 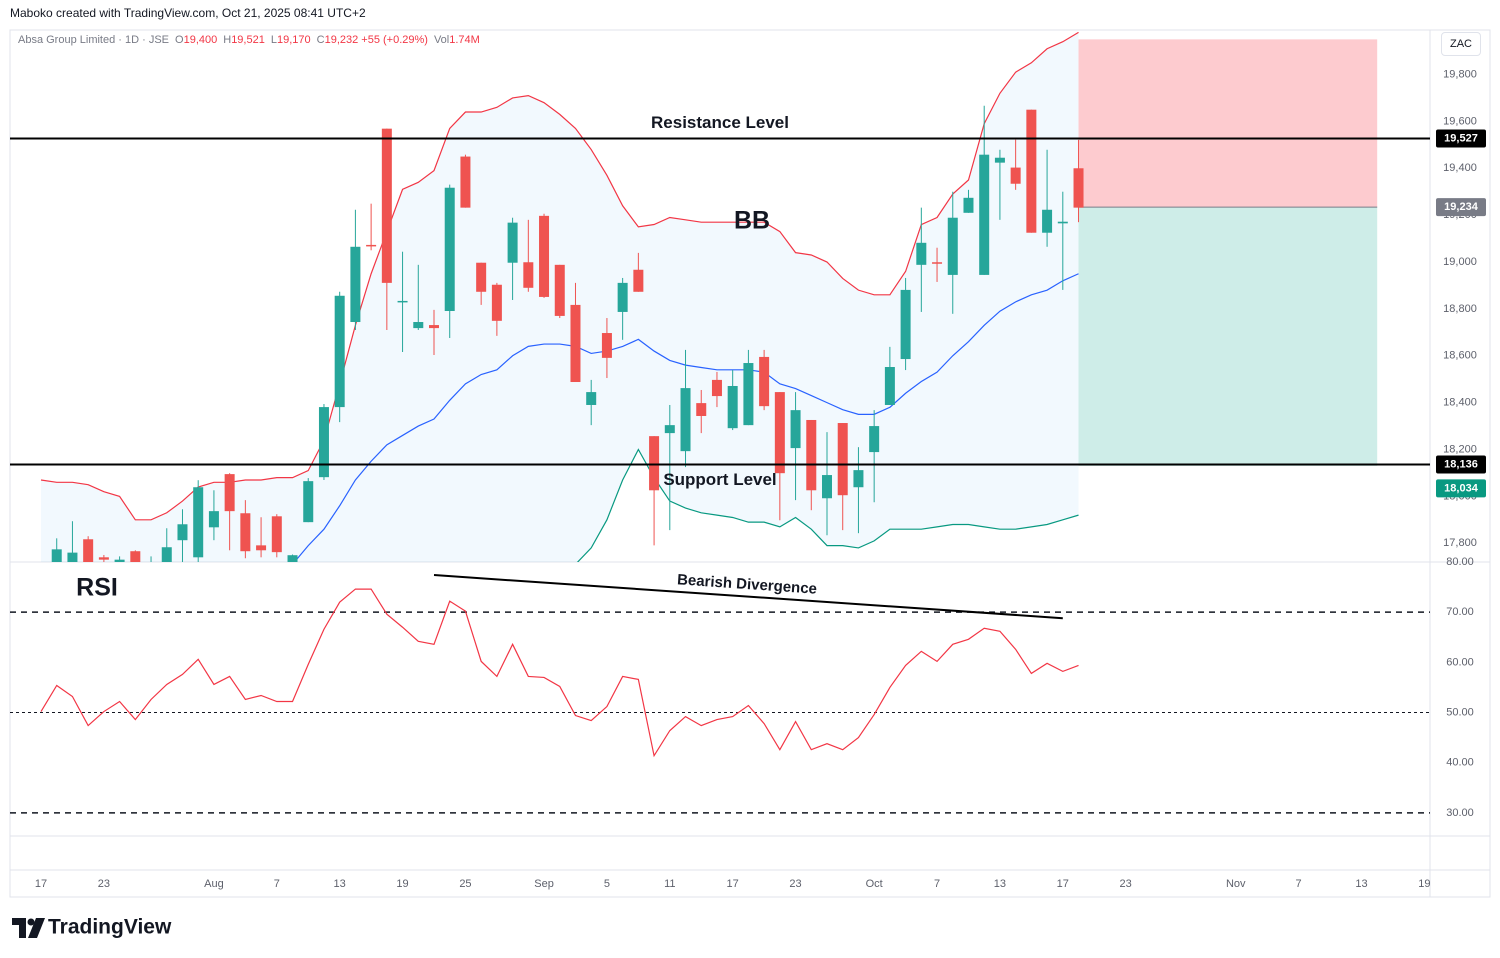 I want to click on x-tick-label: 5, so click(x=607, y=884).